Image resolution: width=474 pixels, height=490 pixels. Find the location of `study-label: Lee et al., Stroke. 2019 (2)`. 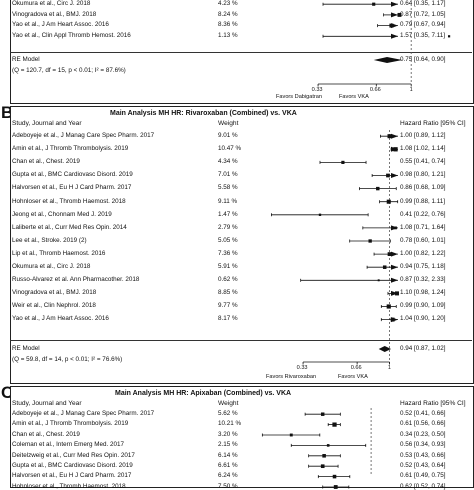

study-label: Lee et al., Stroke. 2019 (2) is located at coordinates (49, 240).